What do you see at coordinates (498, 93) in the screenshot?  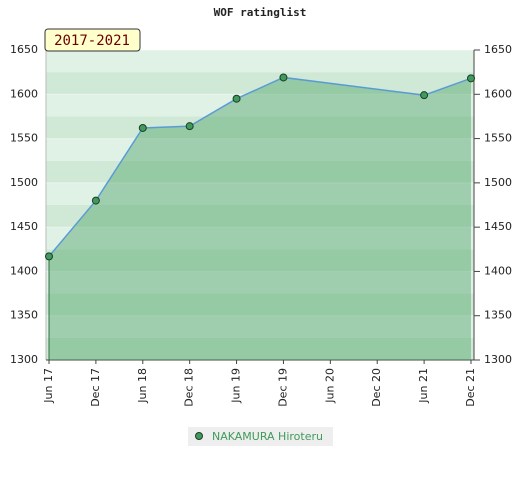 I see `y2-tick-label: 1600` at bounding box center [498, 93].